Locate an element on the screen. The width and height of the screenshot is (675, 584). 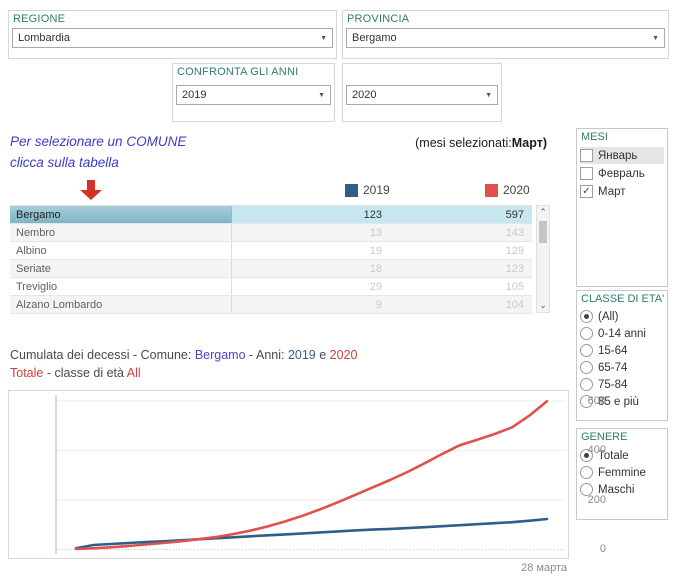
selected-months-note: (mesi selezionati:Март) is located at coordinates (481, 143).